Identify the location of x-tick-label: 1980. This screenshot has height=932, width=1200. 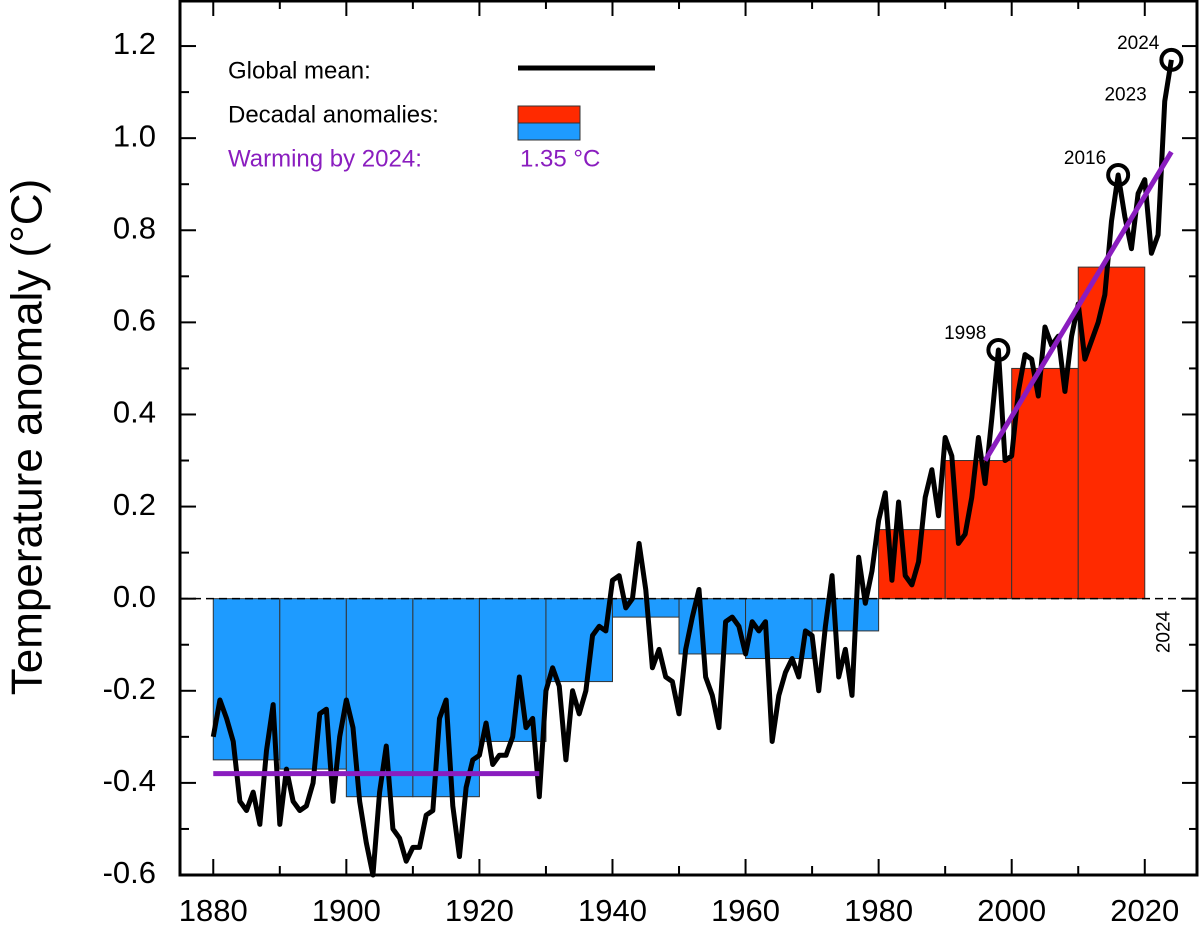
(878, 910).